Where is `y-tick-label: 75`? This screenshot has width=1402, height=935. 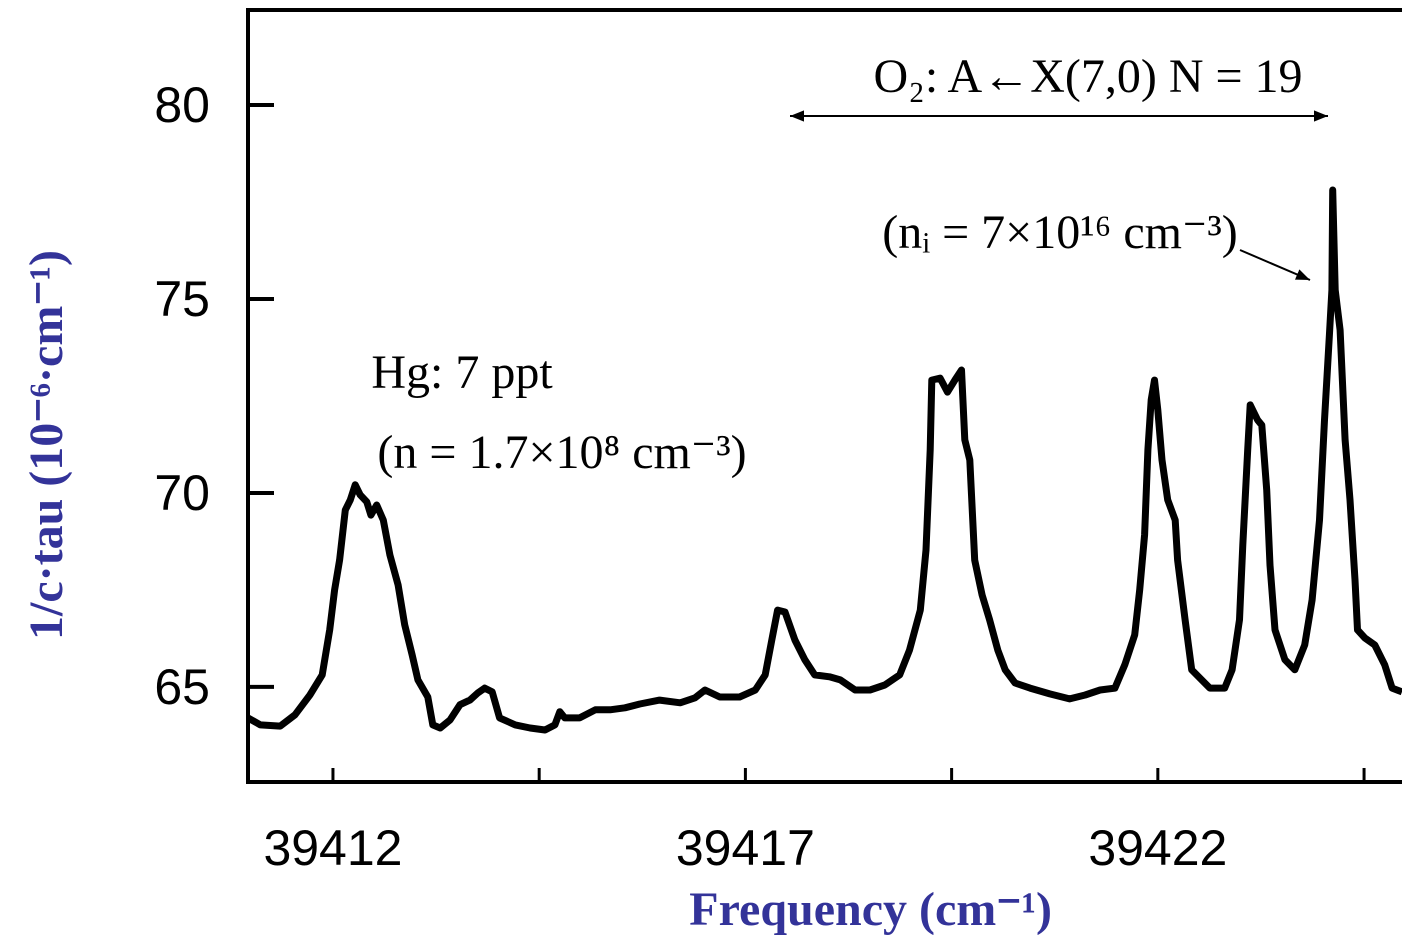 y-tick-label: 75 is located at coordinates (182, 299).